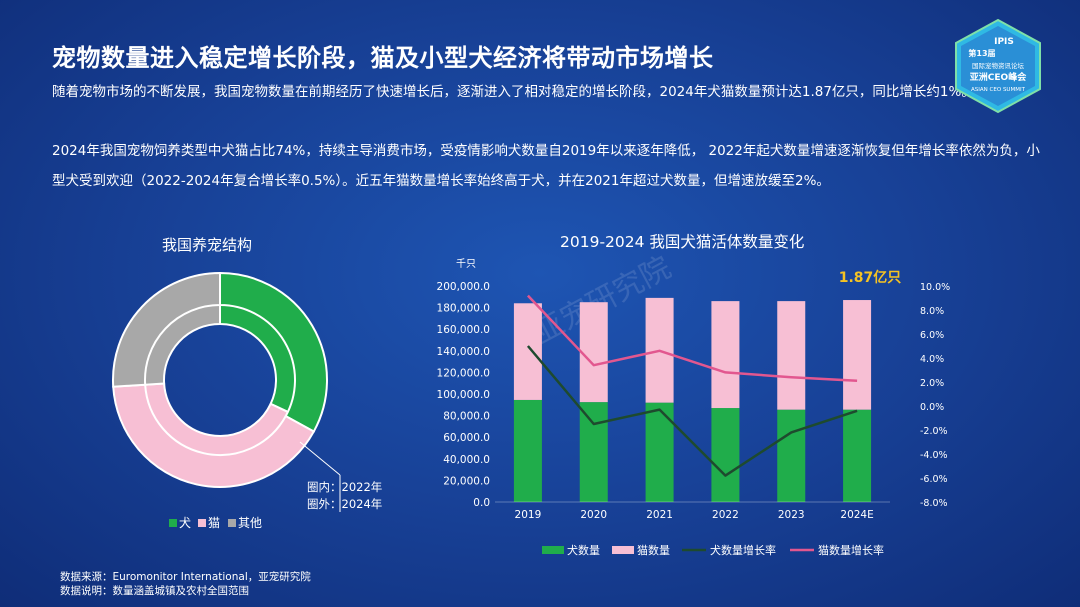 Image resolution: width=1080 pixels, height=607 pixels. I want to click on rate-lines, so click(692, 398).